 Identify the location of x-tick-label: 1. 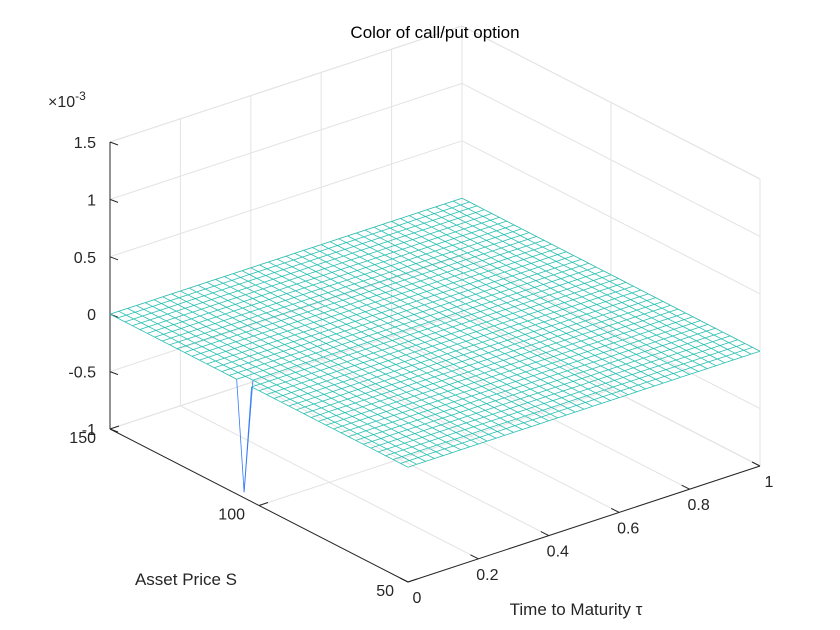
(769, 482).